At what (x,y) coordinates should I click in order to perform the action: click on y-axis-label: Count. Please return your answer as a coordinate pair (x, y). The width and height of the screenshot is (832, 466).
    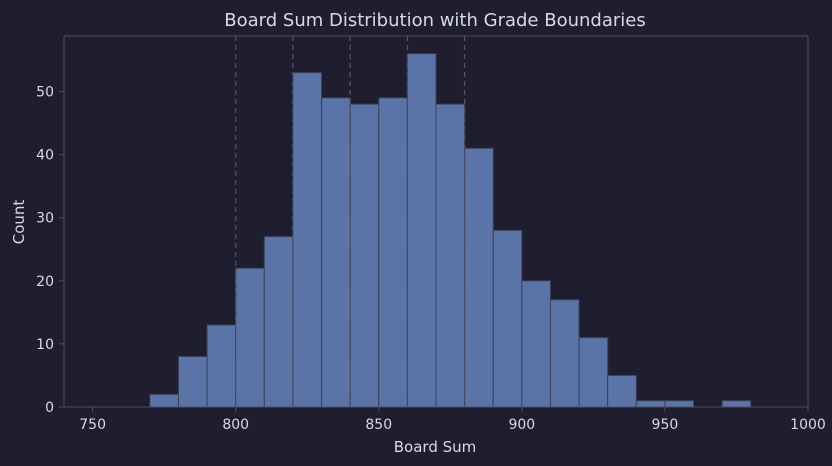
    Looking at the image, I should click on (19, 222).